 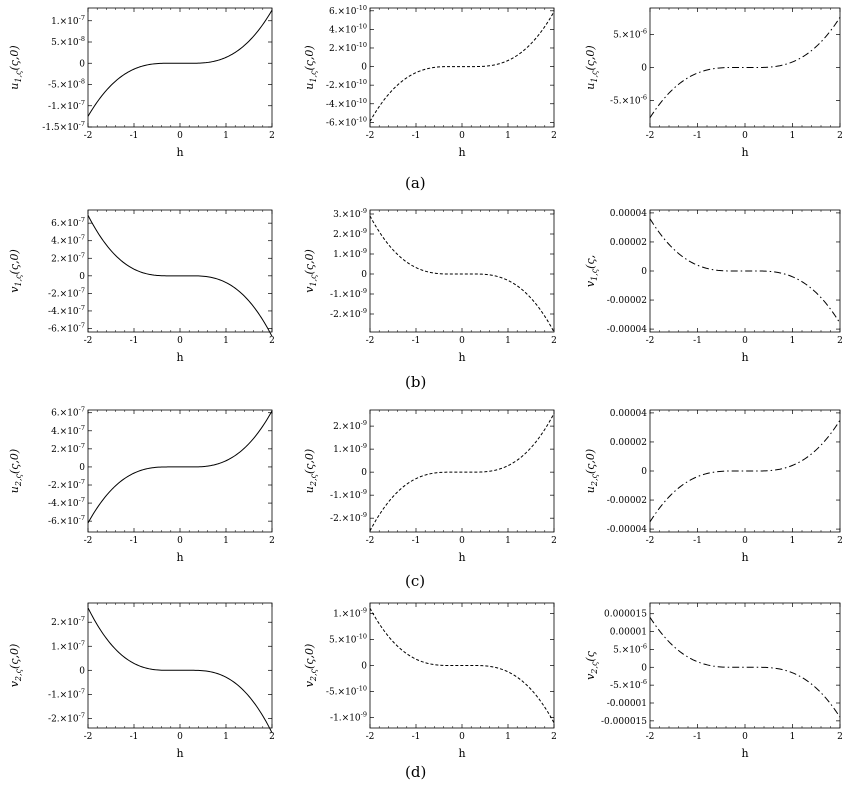 I want to click on caption-c: (c), so click(x=415, y=581).